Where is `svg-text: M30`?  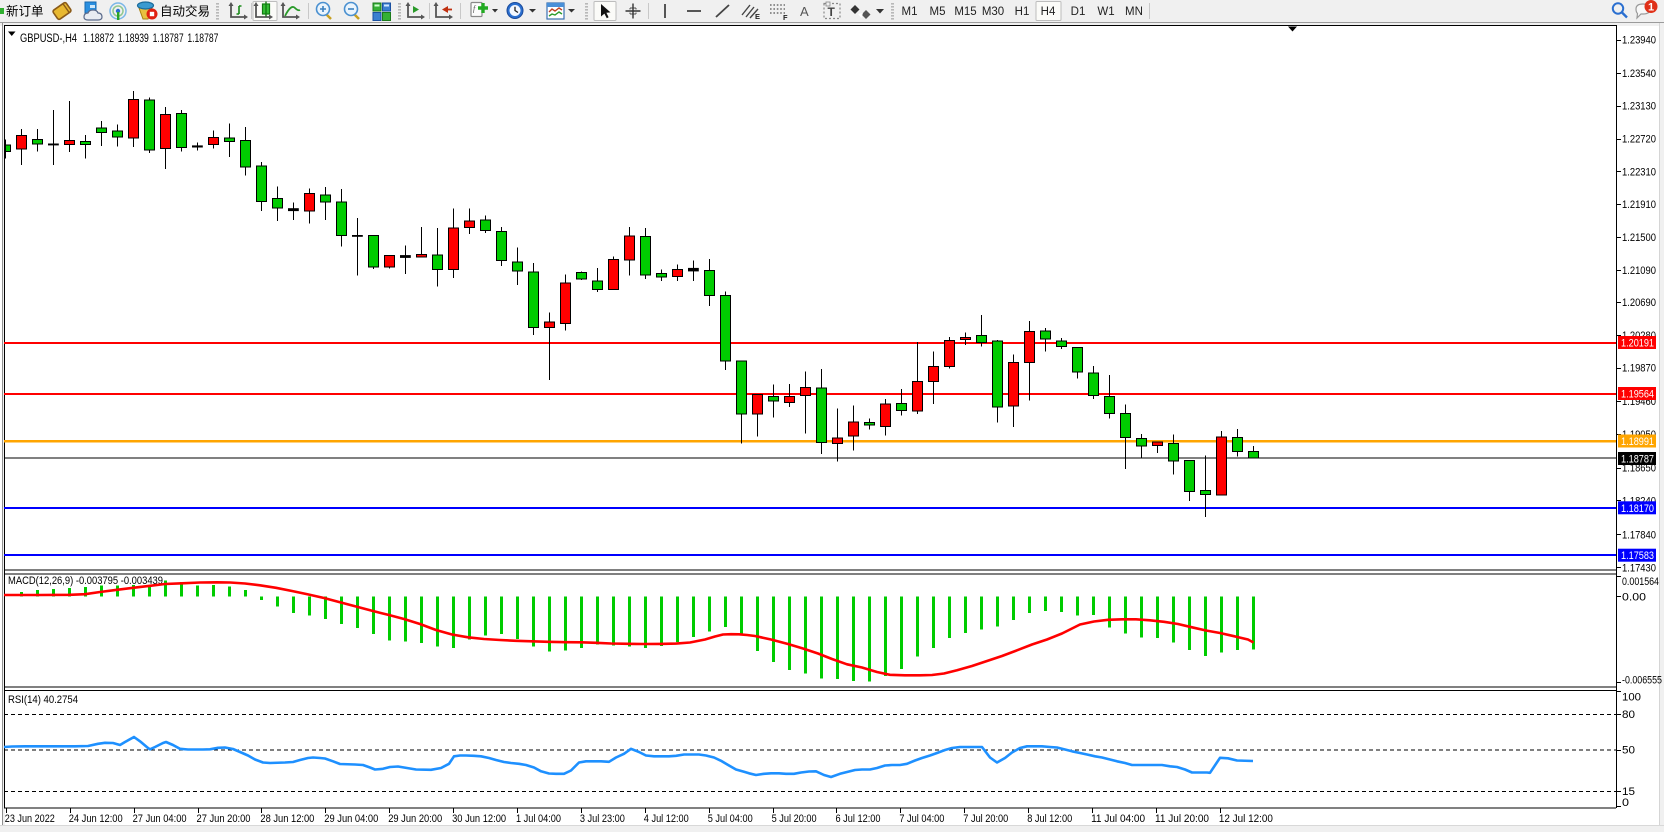
svg-text: M30 is located at coordinates (993, 12).